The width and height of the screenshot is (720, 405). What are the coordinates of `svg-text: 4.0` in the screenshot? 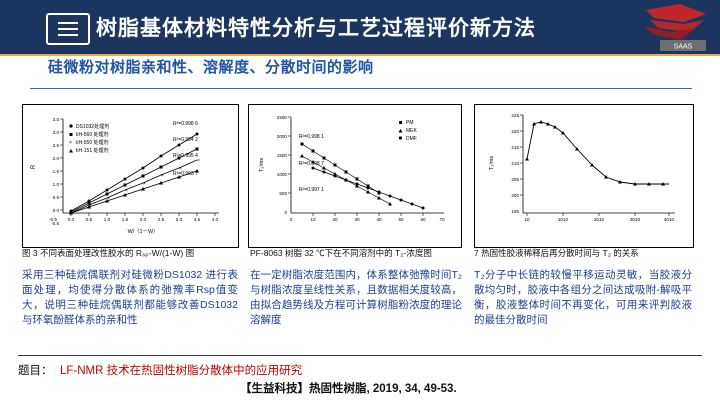 It's located at (215, 219).